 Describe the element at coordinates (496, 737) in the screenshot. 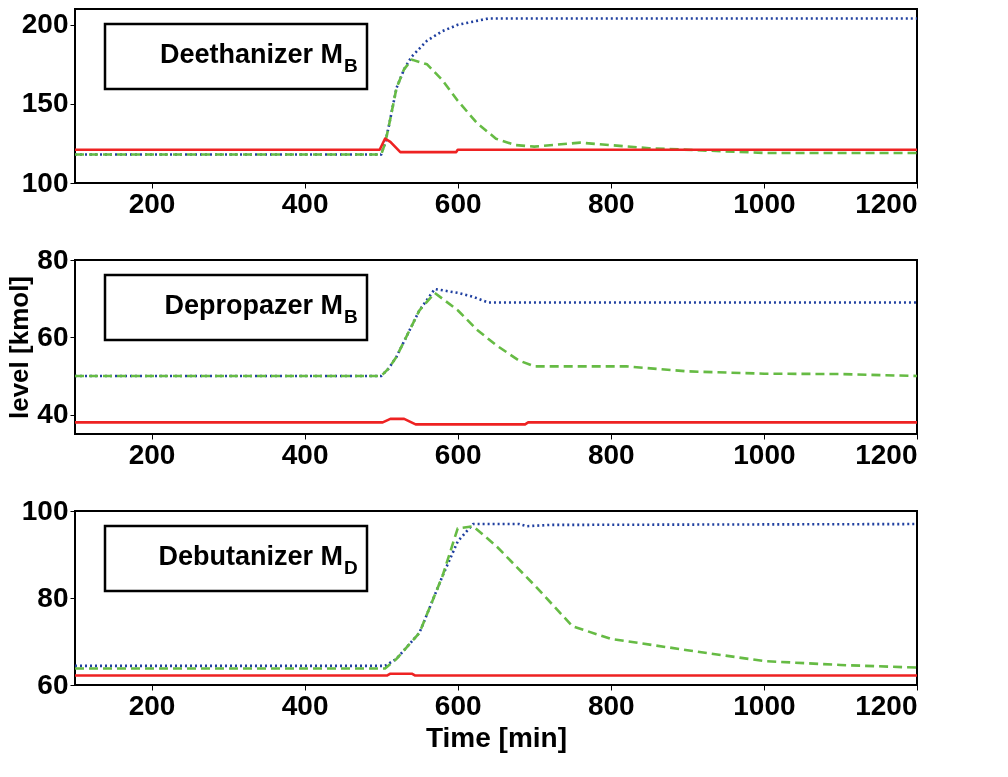

I see `x-axis-title: Time [min]` at that location.